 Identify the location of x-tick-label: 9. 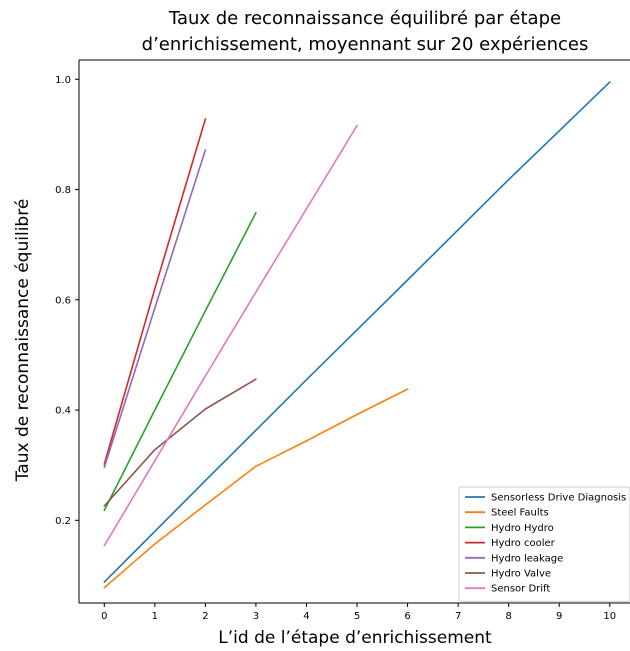
(559, 616).